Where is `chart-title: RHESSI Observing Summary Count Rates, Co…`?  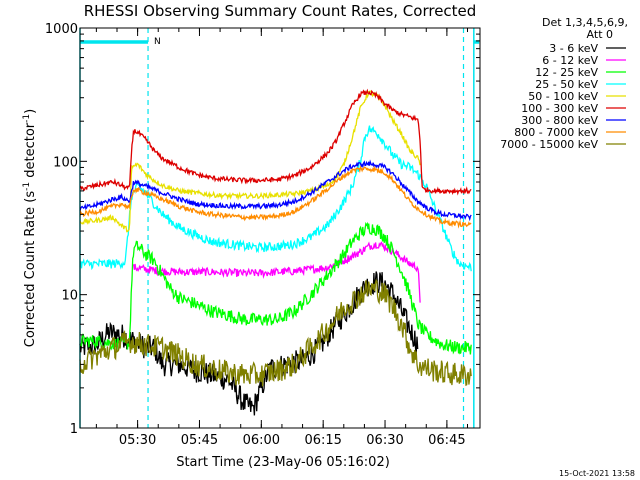
chart-title: RHESSI Observing Summary Count Rates, Co… is located at coordinates (280, 11).